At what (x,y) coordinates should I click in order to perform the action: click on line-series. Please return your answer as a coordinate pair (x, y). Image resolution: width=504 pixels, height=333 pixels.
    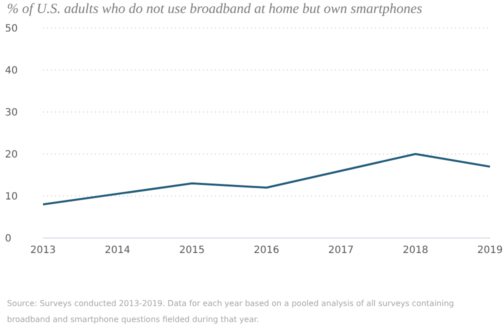
    Looking at the image, I should click on (266, 179).